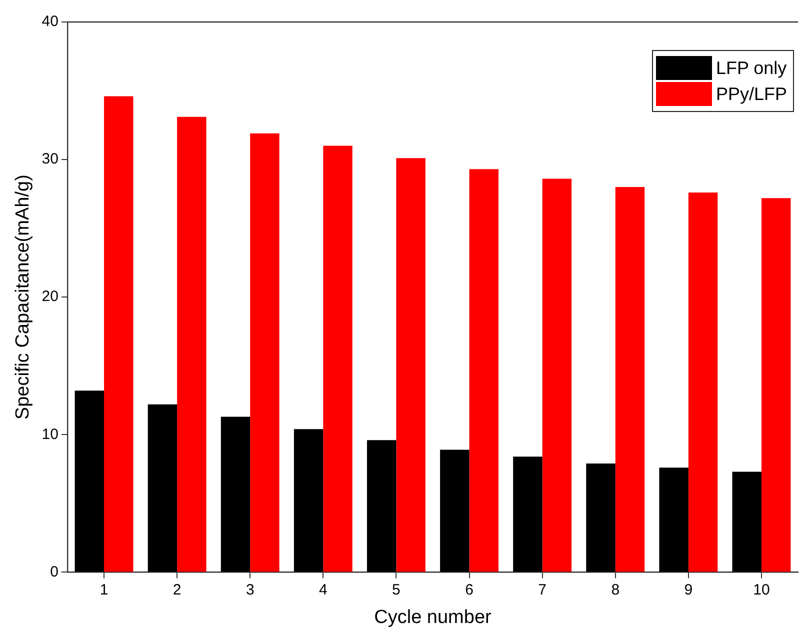 This screenshot has width=808, height=641. Describe the element at coordinates (50, 434) in the screenshot. I see `y-tick-label: 10` at that location.